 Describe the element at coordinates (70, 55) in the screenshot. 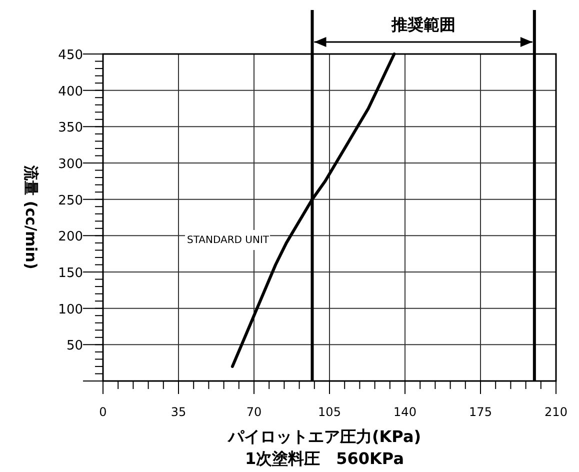

I see `y-tick-label: 450` at that location.